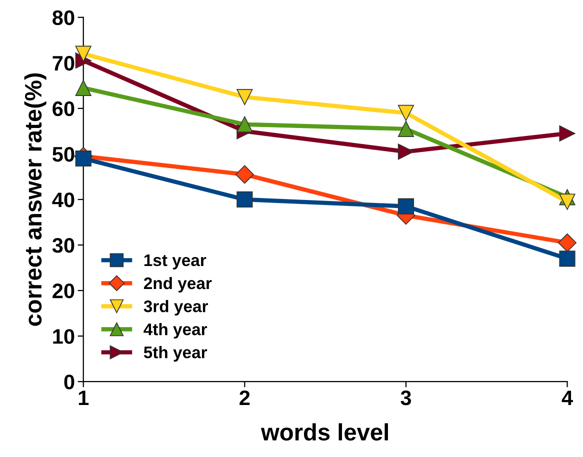 The height and width of the screenshot is (457, 583). What do you see at coordinates (63, 336) in the screenshot?
I see `y-tick-label: 10` at bounding box center [63, 336].